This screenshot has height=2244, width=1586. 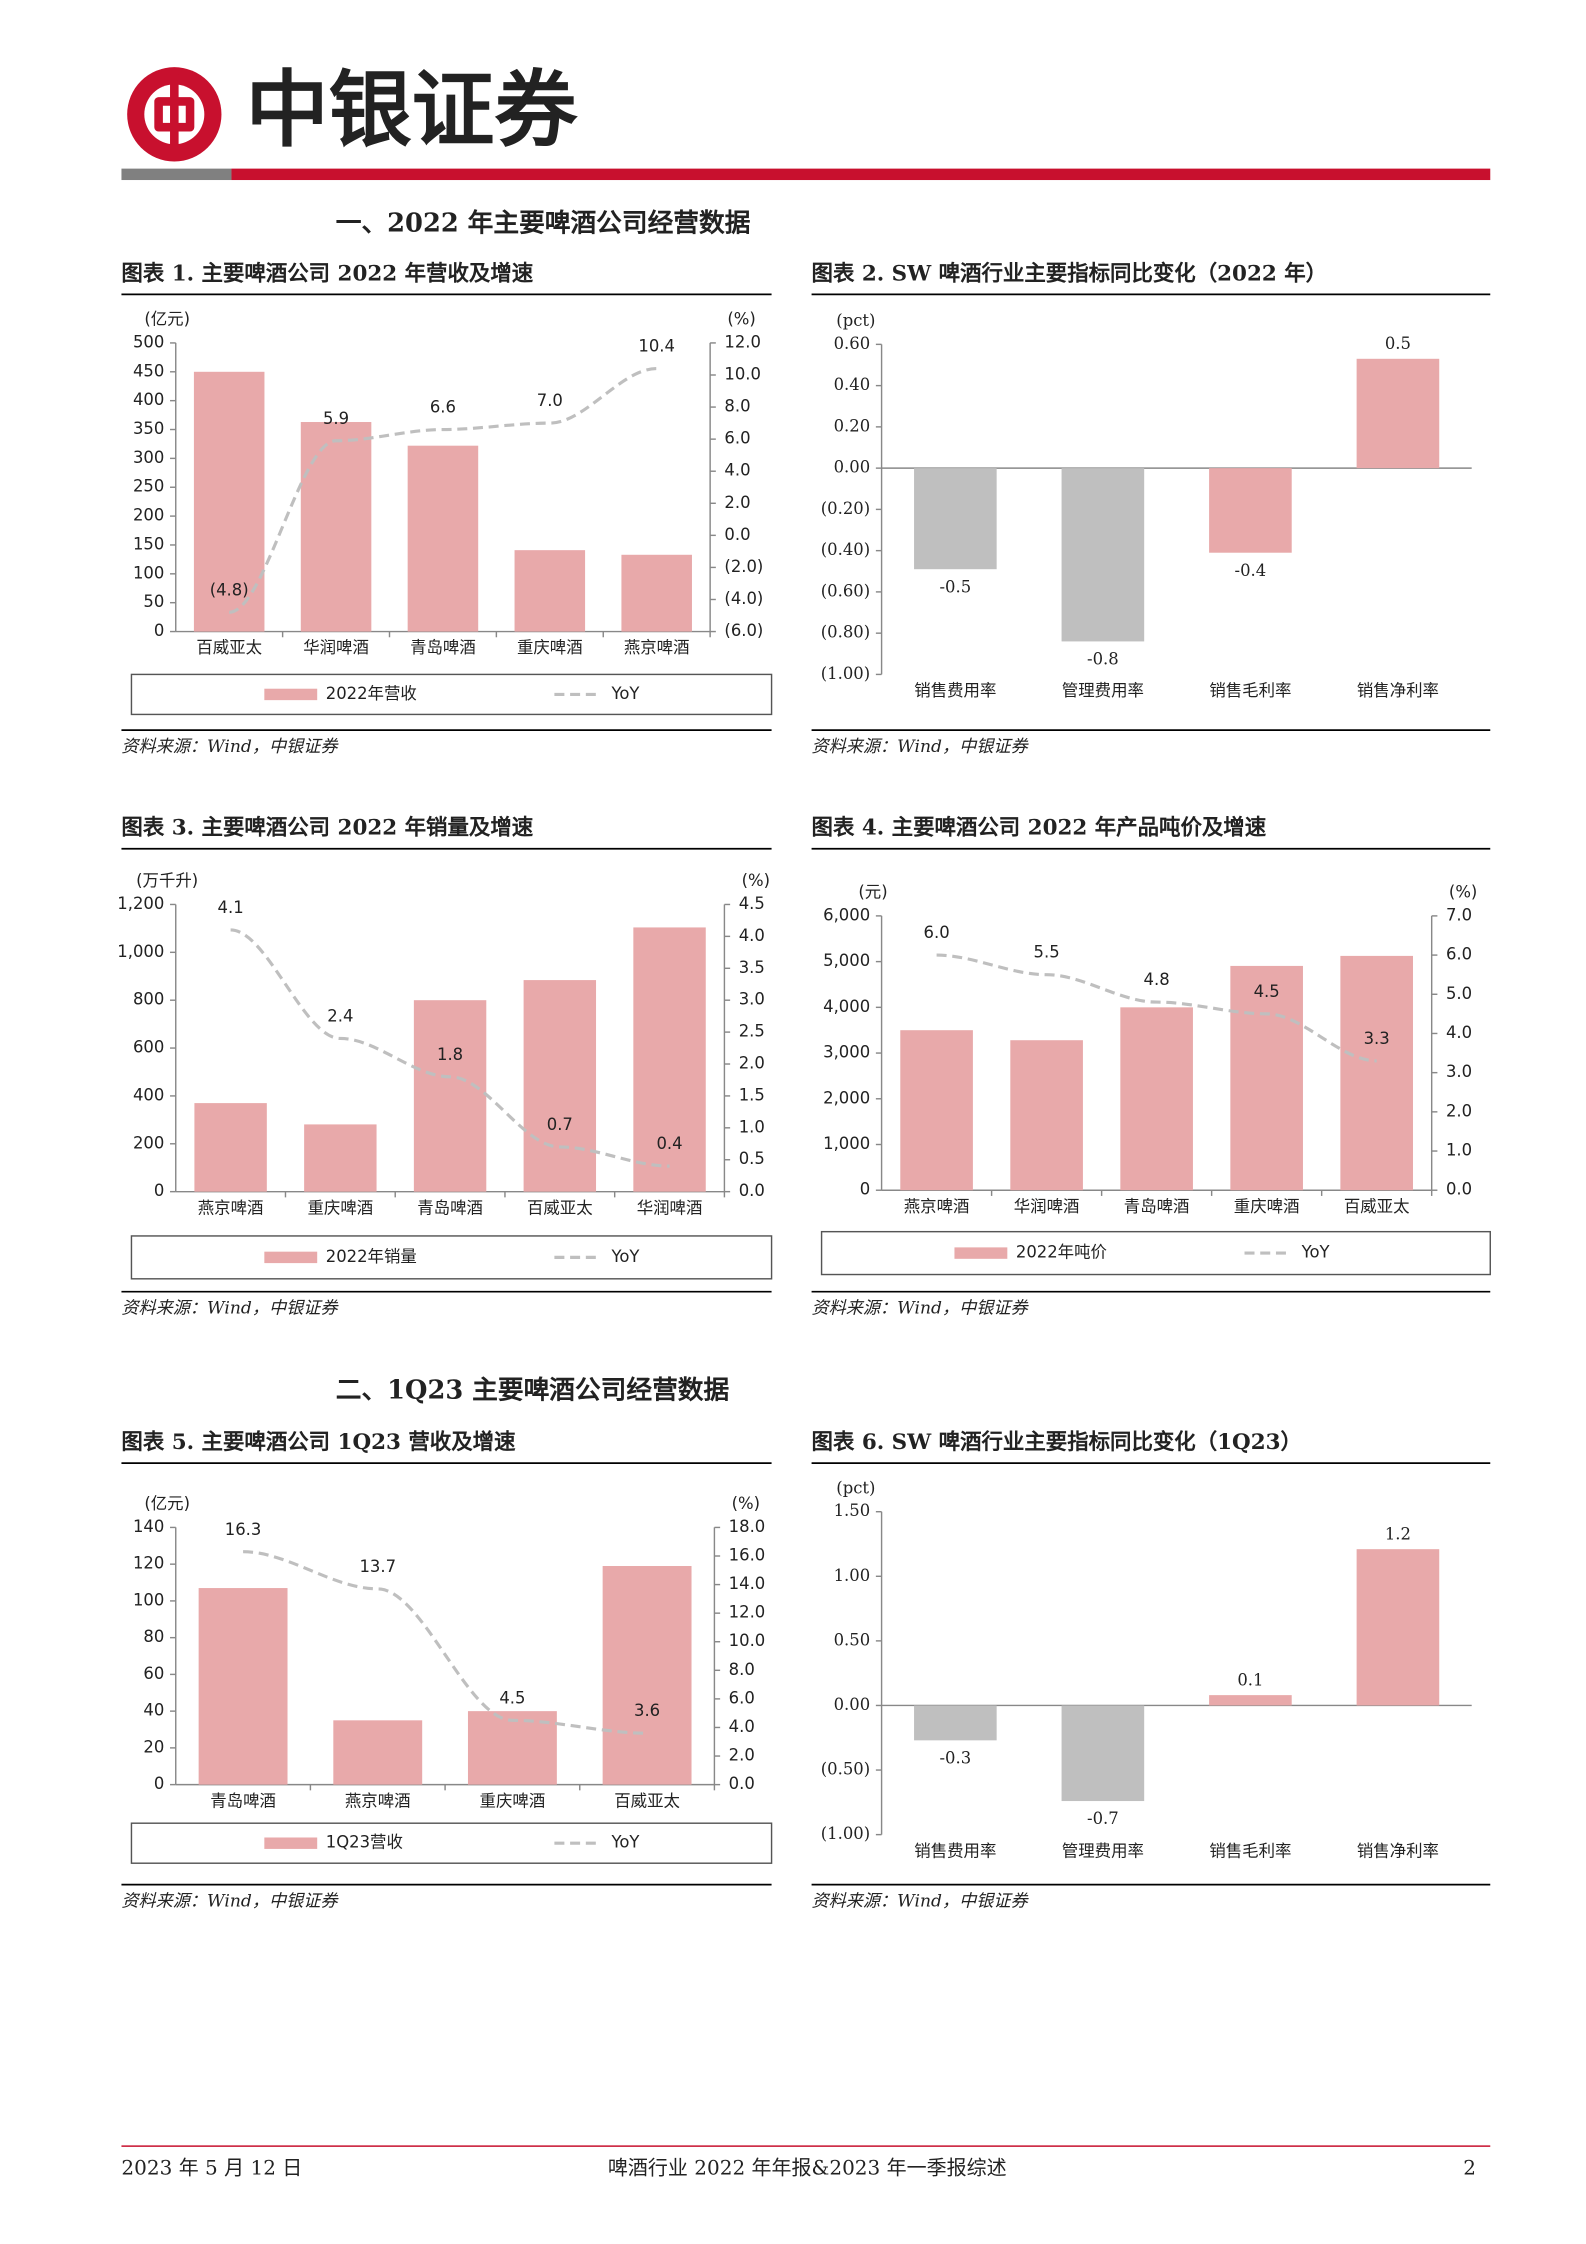 What do you see at coordinates (752, 1126) in the screenshot?
I see `y2-tick-label: 1.0` at bounding box center [752, 1126].